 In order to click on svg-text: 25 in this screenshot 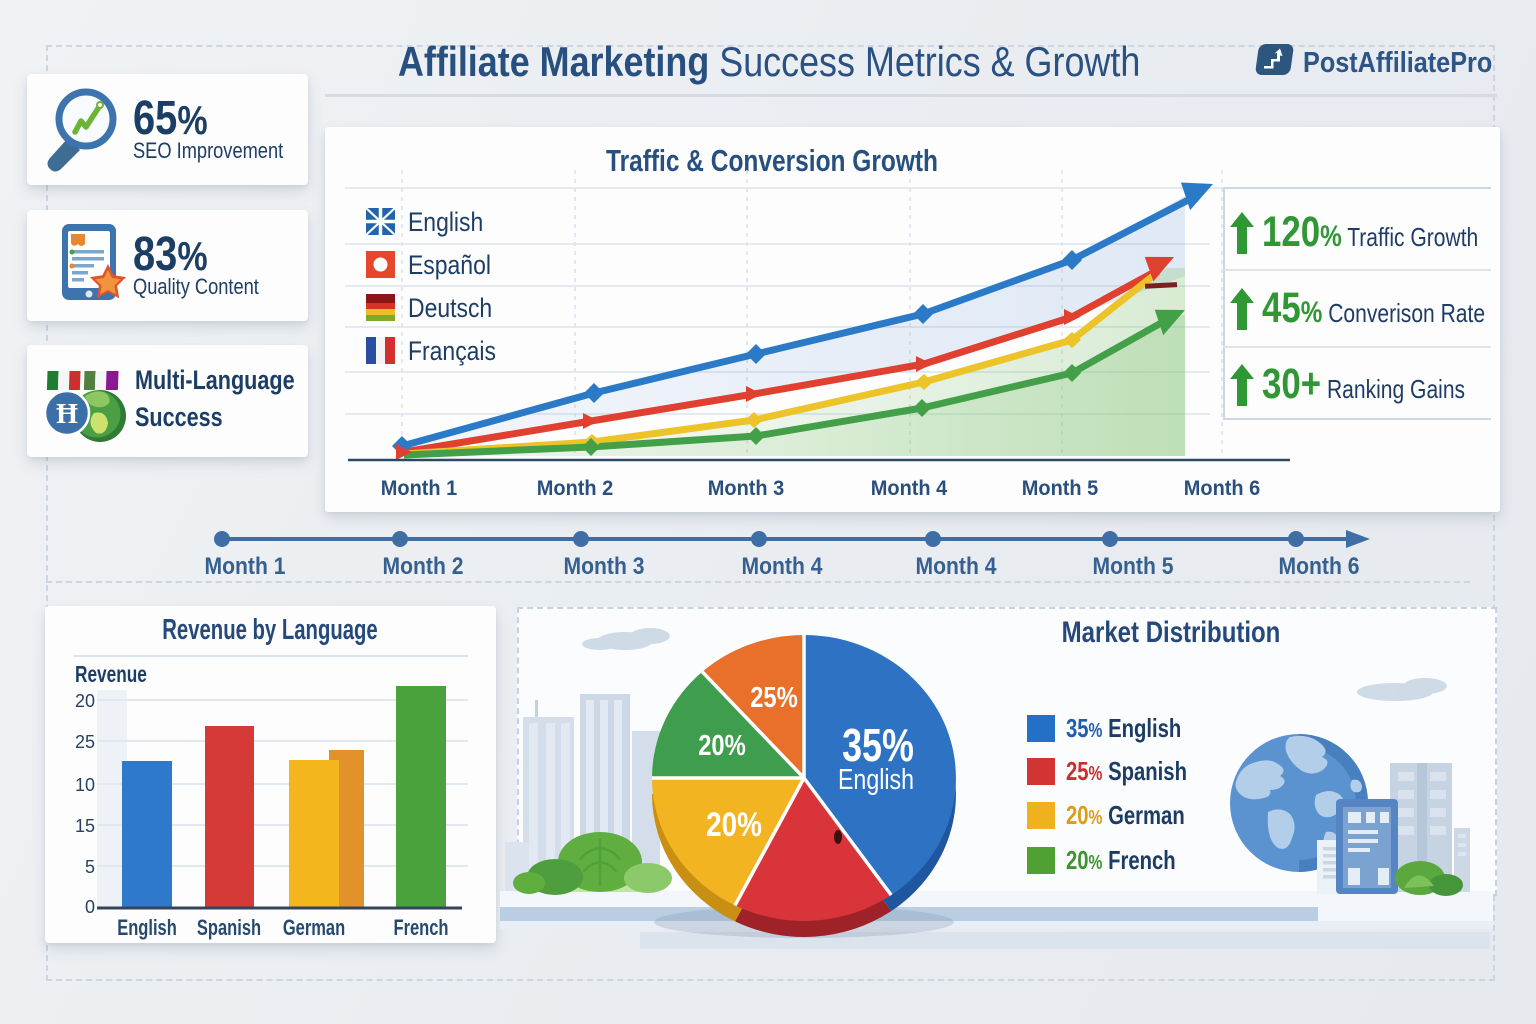, I will do `click(85, 742)`.